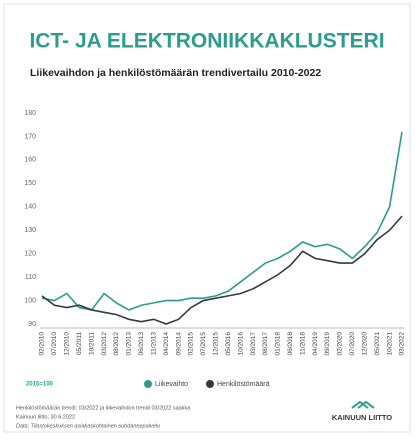 This screenshot has height=441, width=415. I want to click on chart-title: ICT- JA ELEKTRONIIKKAKLUSTERI, so click(206, 41).